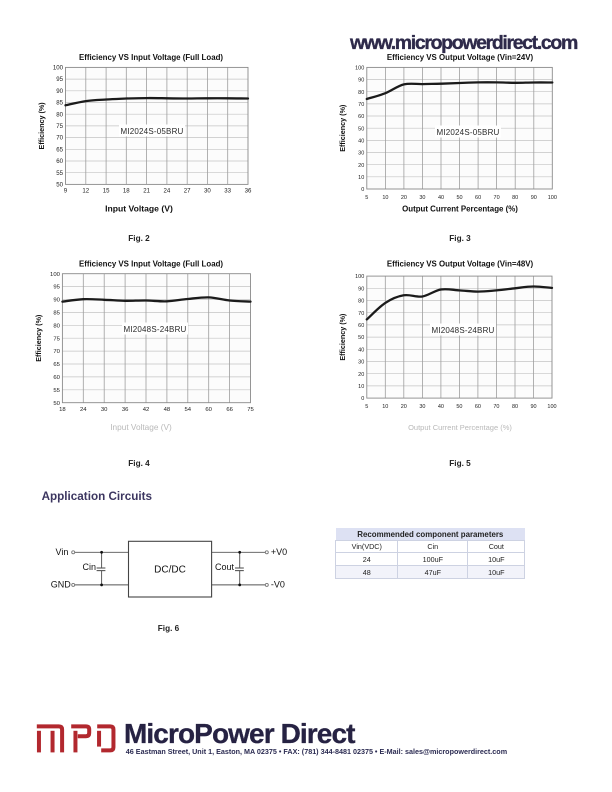 Image resolution: width=612 pixels, height=792 pixels. What do you see at coordinates (225, 567) in the screenshot?
I see `svg-text: Cout` at bounding box center [225, 567].